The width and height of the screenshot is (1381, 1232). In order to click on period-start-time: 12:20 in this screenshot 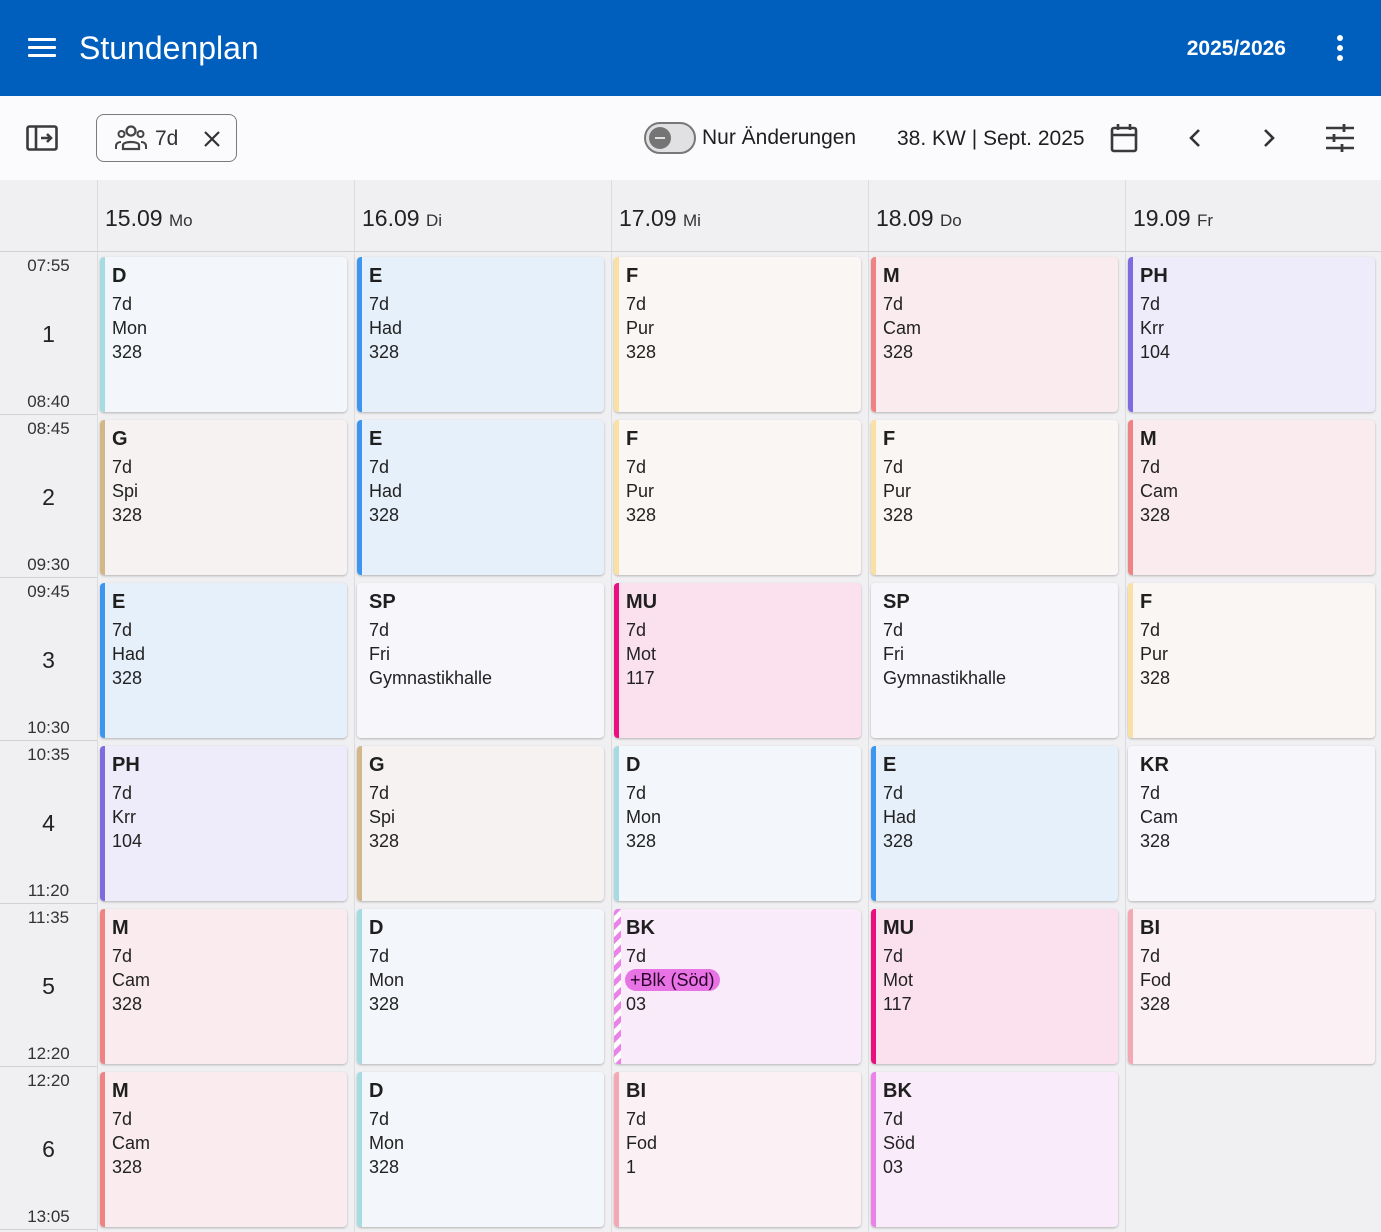, I will do `click(48, 1080)`.